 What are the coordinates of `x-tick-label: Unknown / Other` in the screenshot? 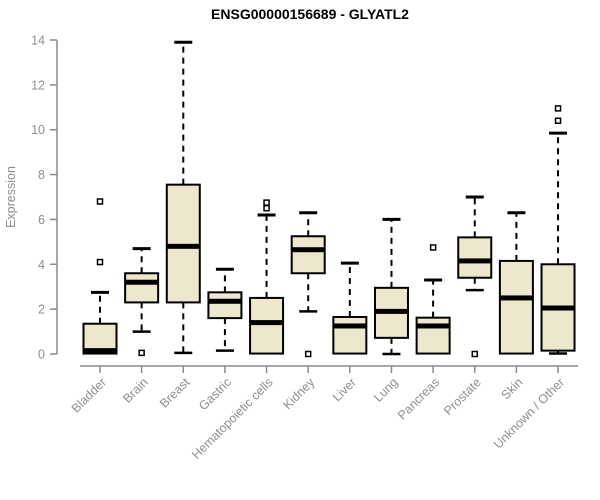 It's located at (529, 413).